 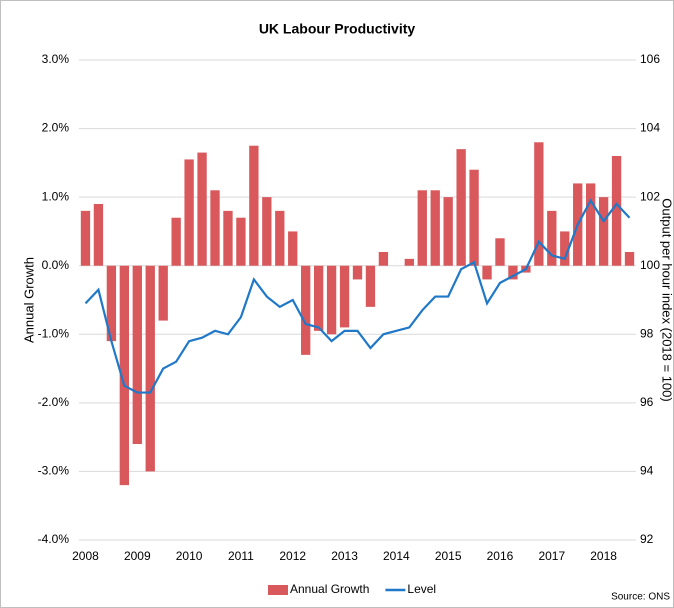 I want to click on y-tick-label: 3.0%, so click(x=56, y=59).